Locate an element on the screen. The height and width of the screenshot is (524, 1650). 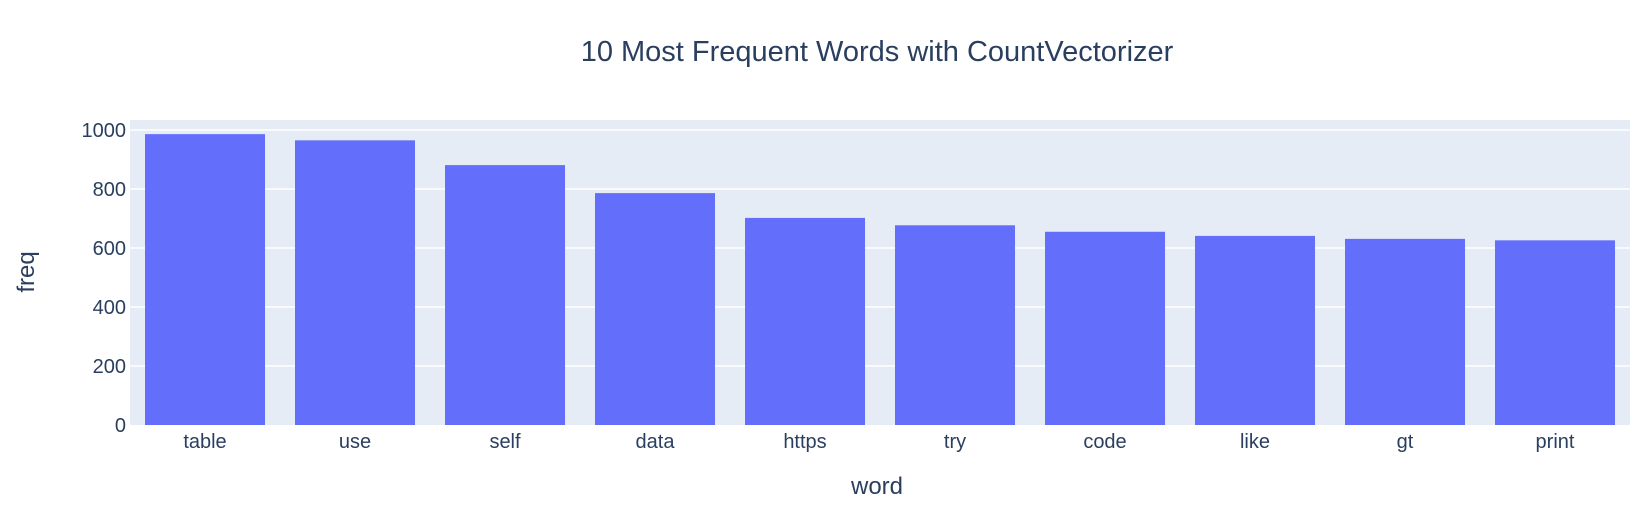
bar-like is located at coordinates (1255, 330).